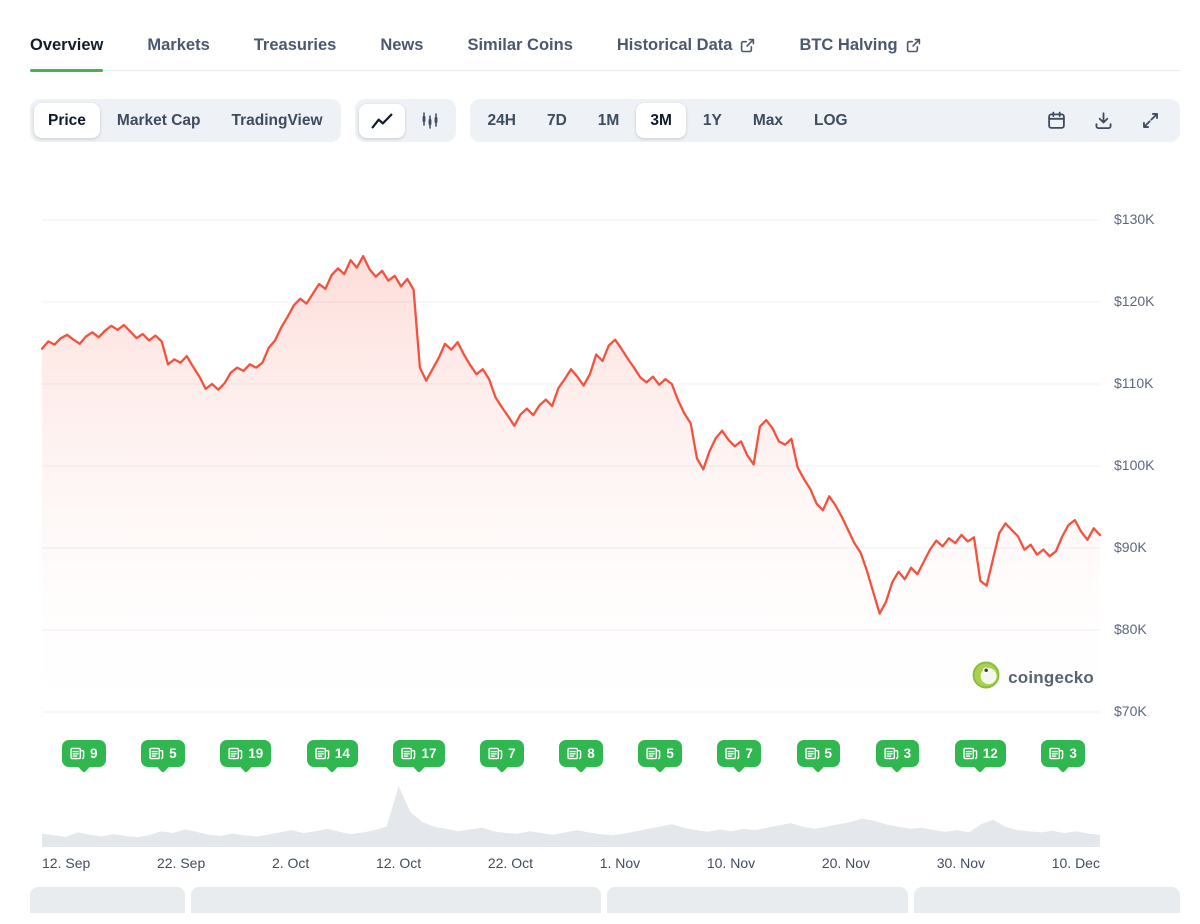 This screenshot has height=924, width=1200. Describe the element at coordinates (591, 754) in the screenshot. I see `news-count: 8` at that location.